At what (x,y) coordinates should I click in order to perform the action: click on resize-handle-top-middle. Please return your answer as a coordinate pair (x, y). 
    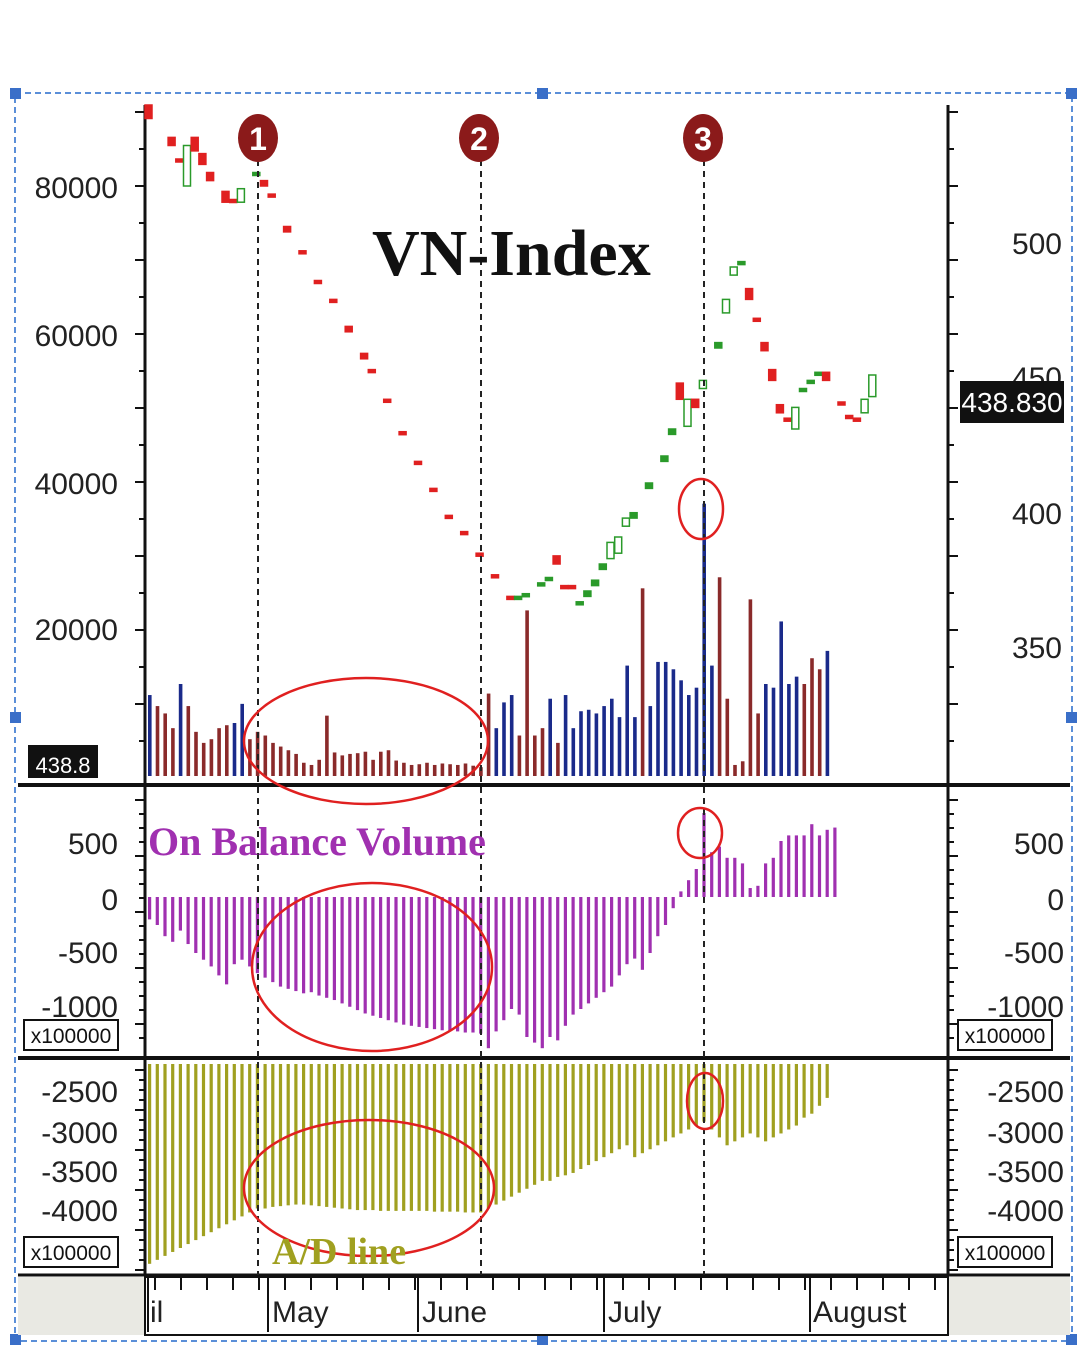
    Looking at the image, I should click on (542, 93).